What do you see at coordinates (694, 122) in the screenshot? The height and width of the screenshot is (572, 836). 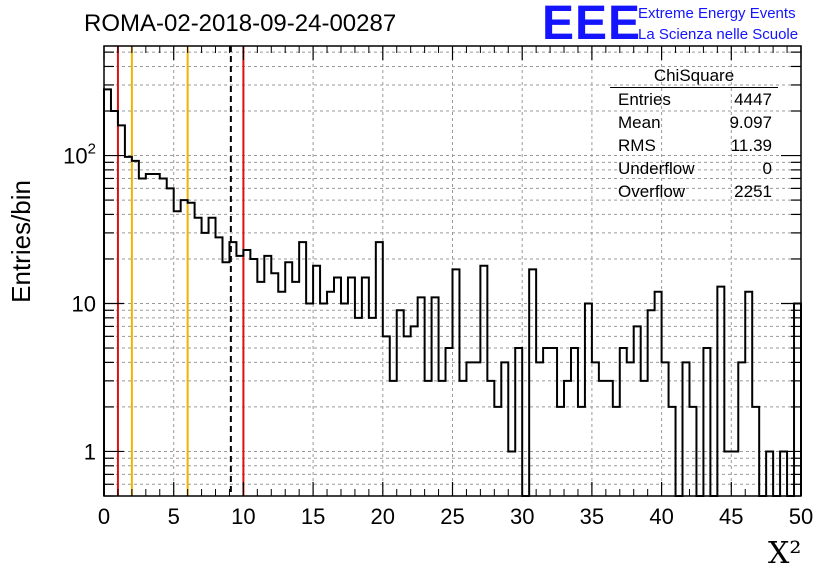 I see `stats-row-mean: Mean 9.097` at bounding box center [694, 122].